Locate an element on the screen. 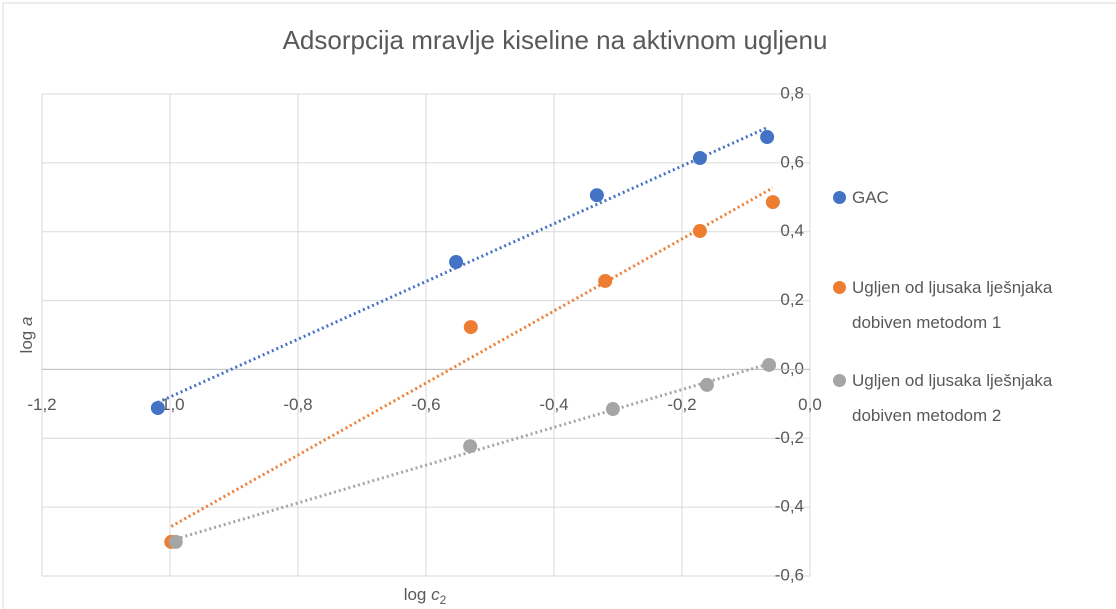  y-tick-label: -0,2 is located at coordinates (789, 437).